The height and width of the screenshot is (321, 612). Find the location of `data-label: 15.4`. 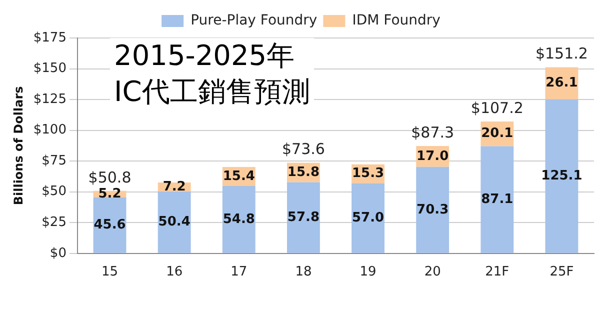

data-label: 15.4 is located at coordinates (238, 176).